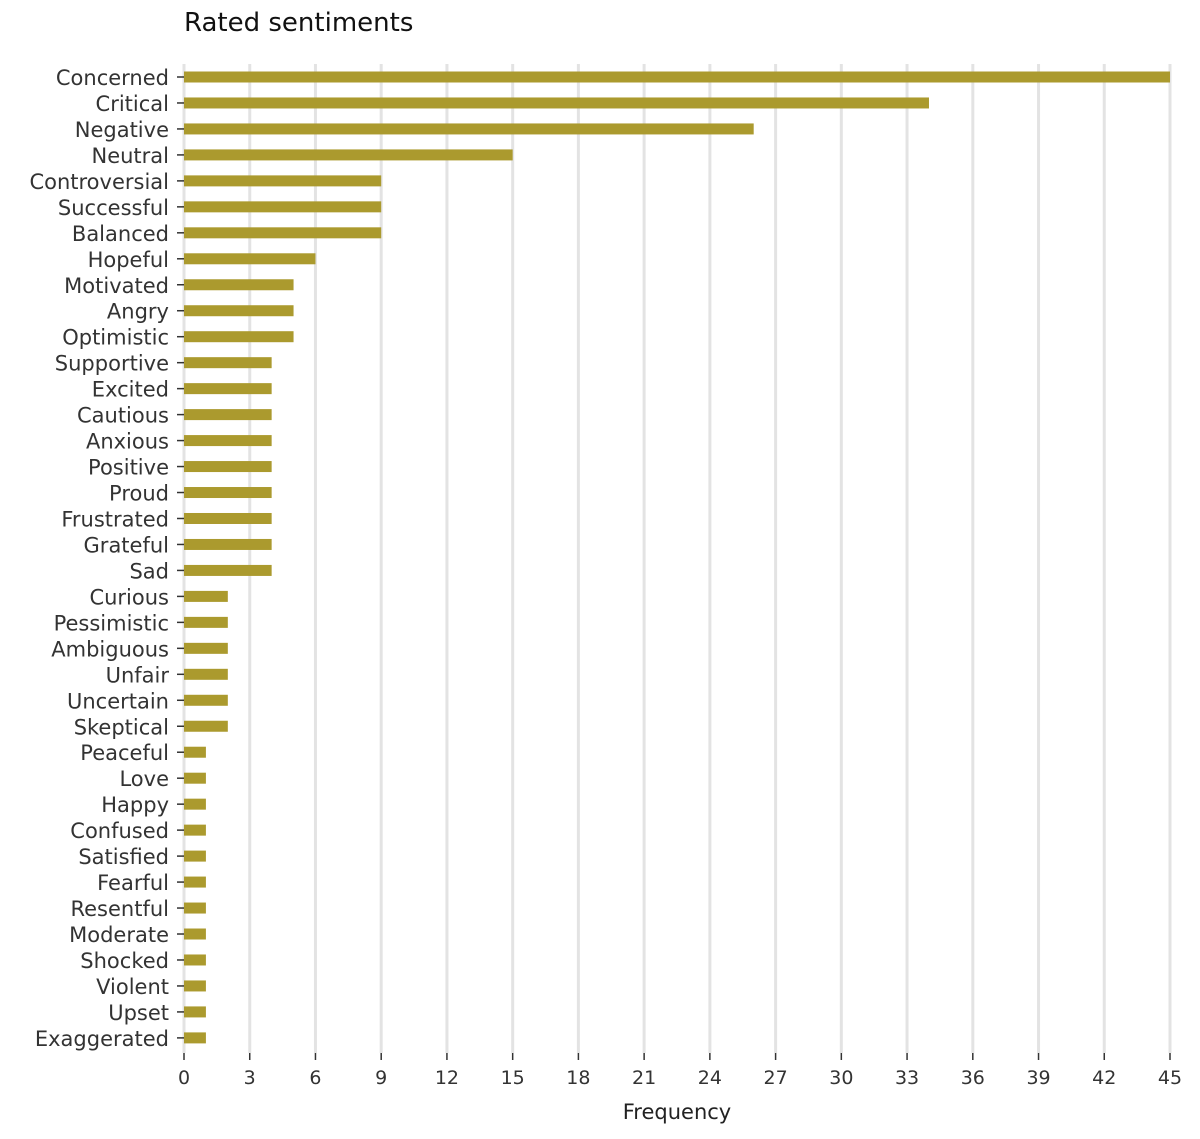 The height and width of the screenshot is (1139, 1200). Describe the element at coordinates (99, 182) in the screenshot. I see `category-label: Controversial` at that location.